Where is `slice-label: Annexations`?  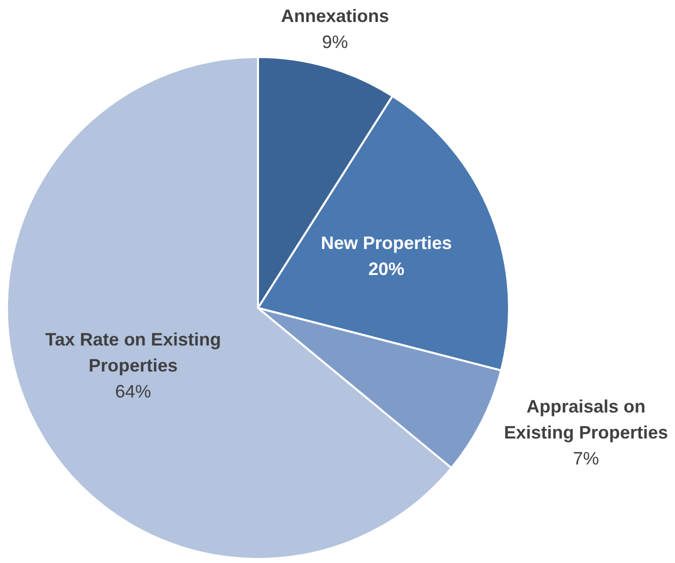
slice-label: Annexations is located at coordinates (335, 16).